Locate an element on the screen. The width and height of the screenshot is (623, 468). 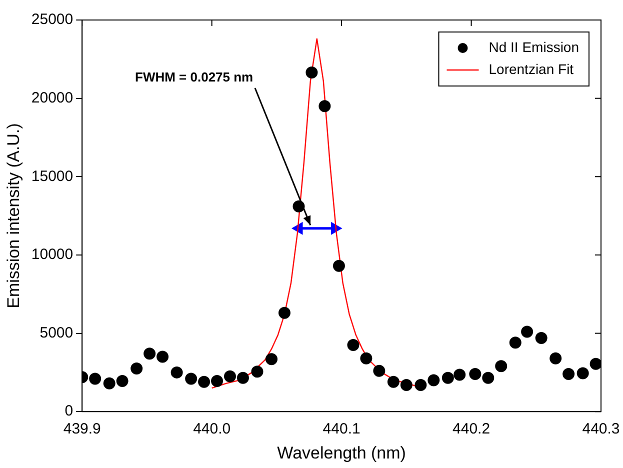
annotation: FWHM = 0.0275 nm is located at coordinates (194, 77).